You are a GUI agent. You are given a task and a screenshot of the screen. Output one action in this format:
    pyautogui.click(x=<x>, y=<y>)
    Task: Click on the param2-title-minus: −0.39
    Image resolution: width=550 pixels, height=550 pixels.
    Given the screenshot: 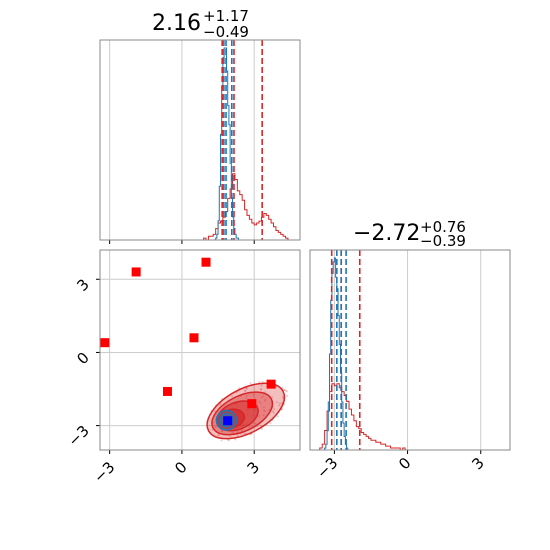 What is the action you would take?
    pyautogui.click(x=443, y=241)
    